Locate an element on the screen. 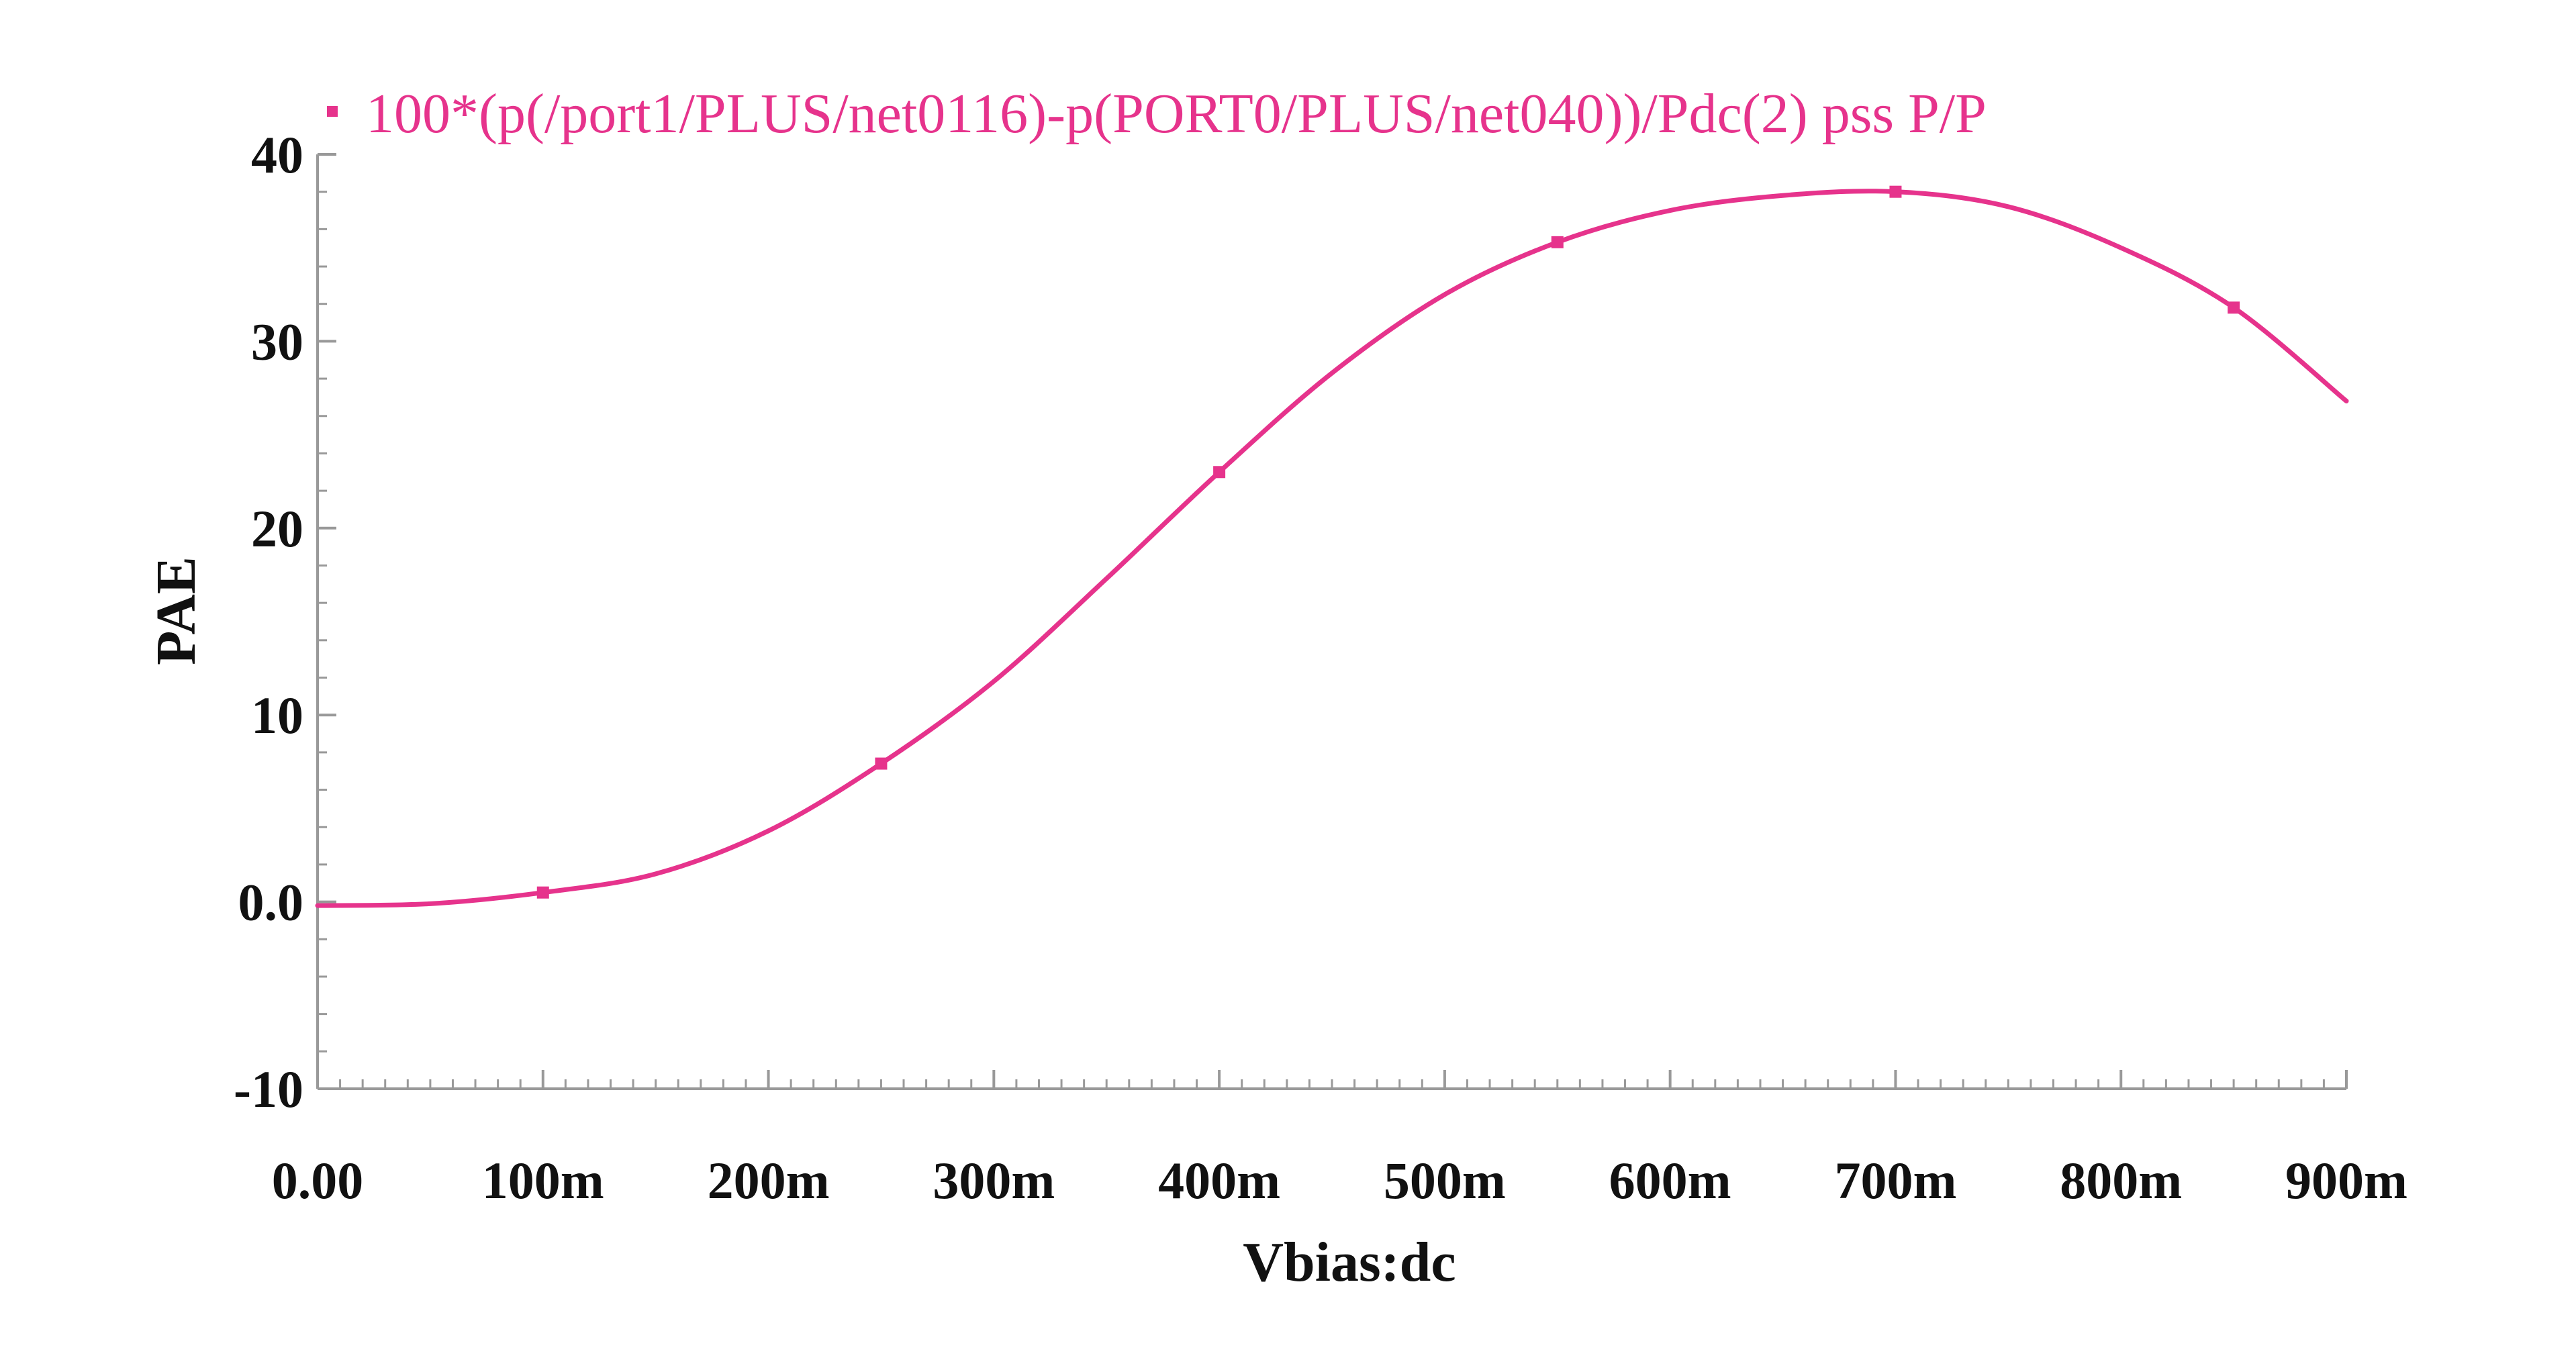 Image resolution: width=2576 pixels, height=1372 pixels. x-tick-labels: 0.00 100m 200m 300m 400m 500m 600m 700m 800m 900m is located at coordinates (1339, 1181).